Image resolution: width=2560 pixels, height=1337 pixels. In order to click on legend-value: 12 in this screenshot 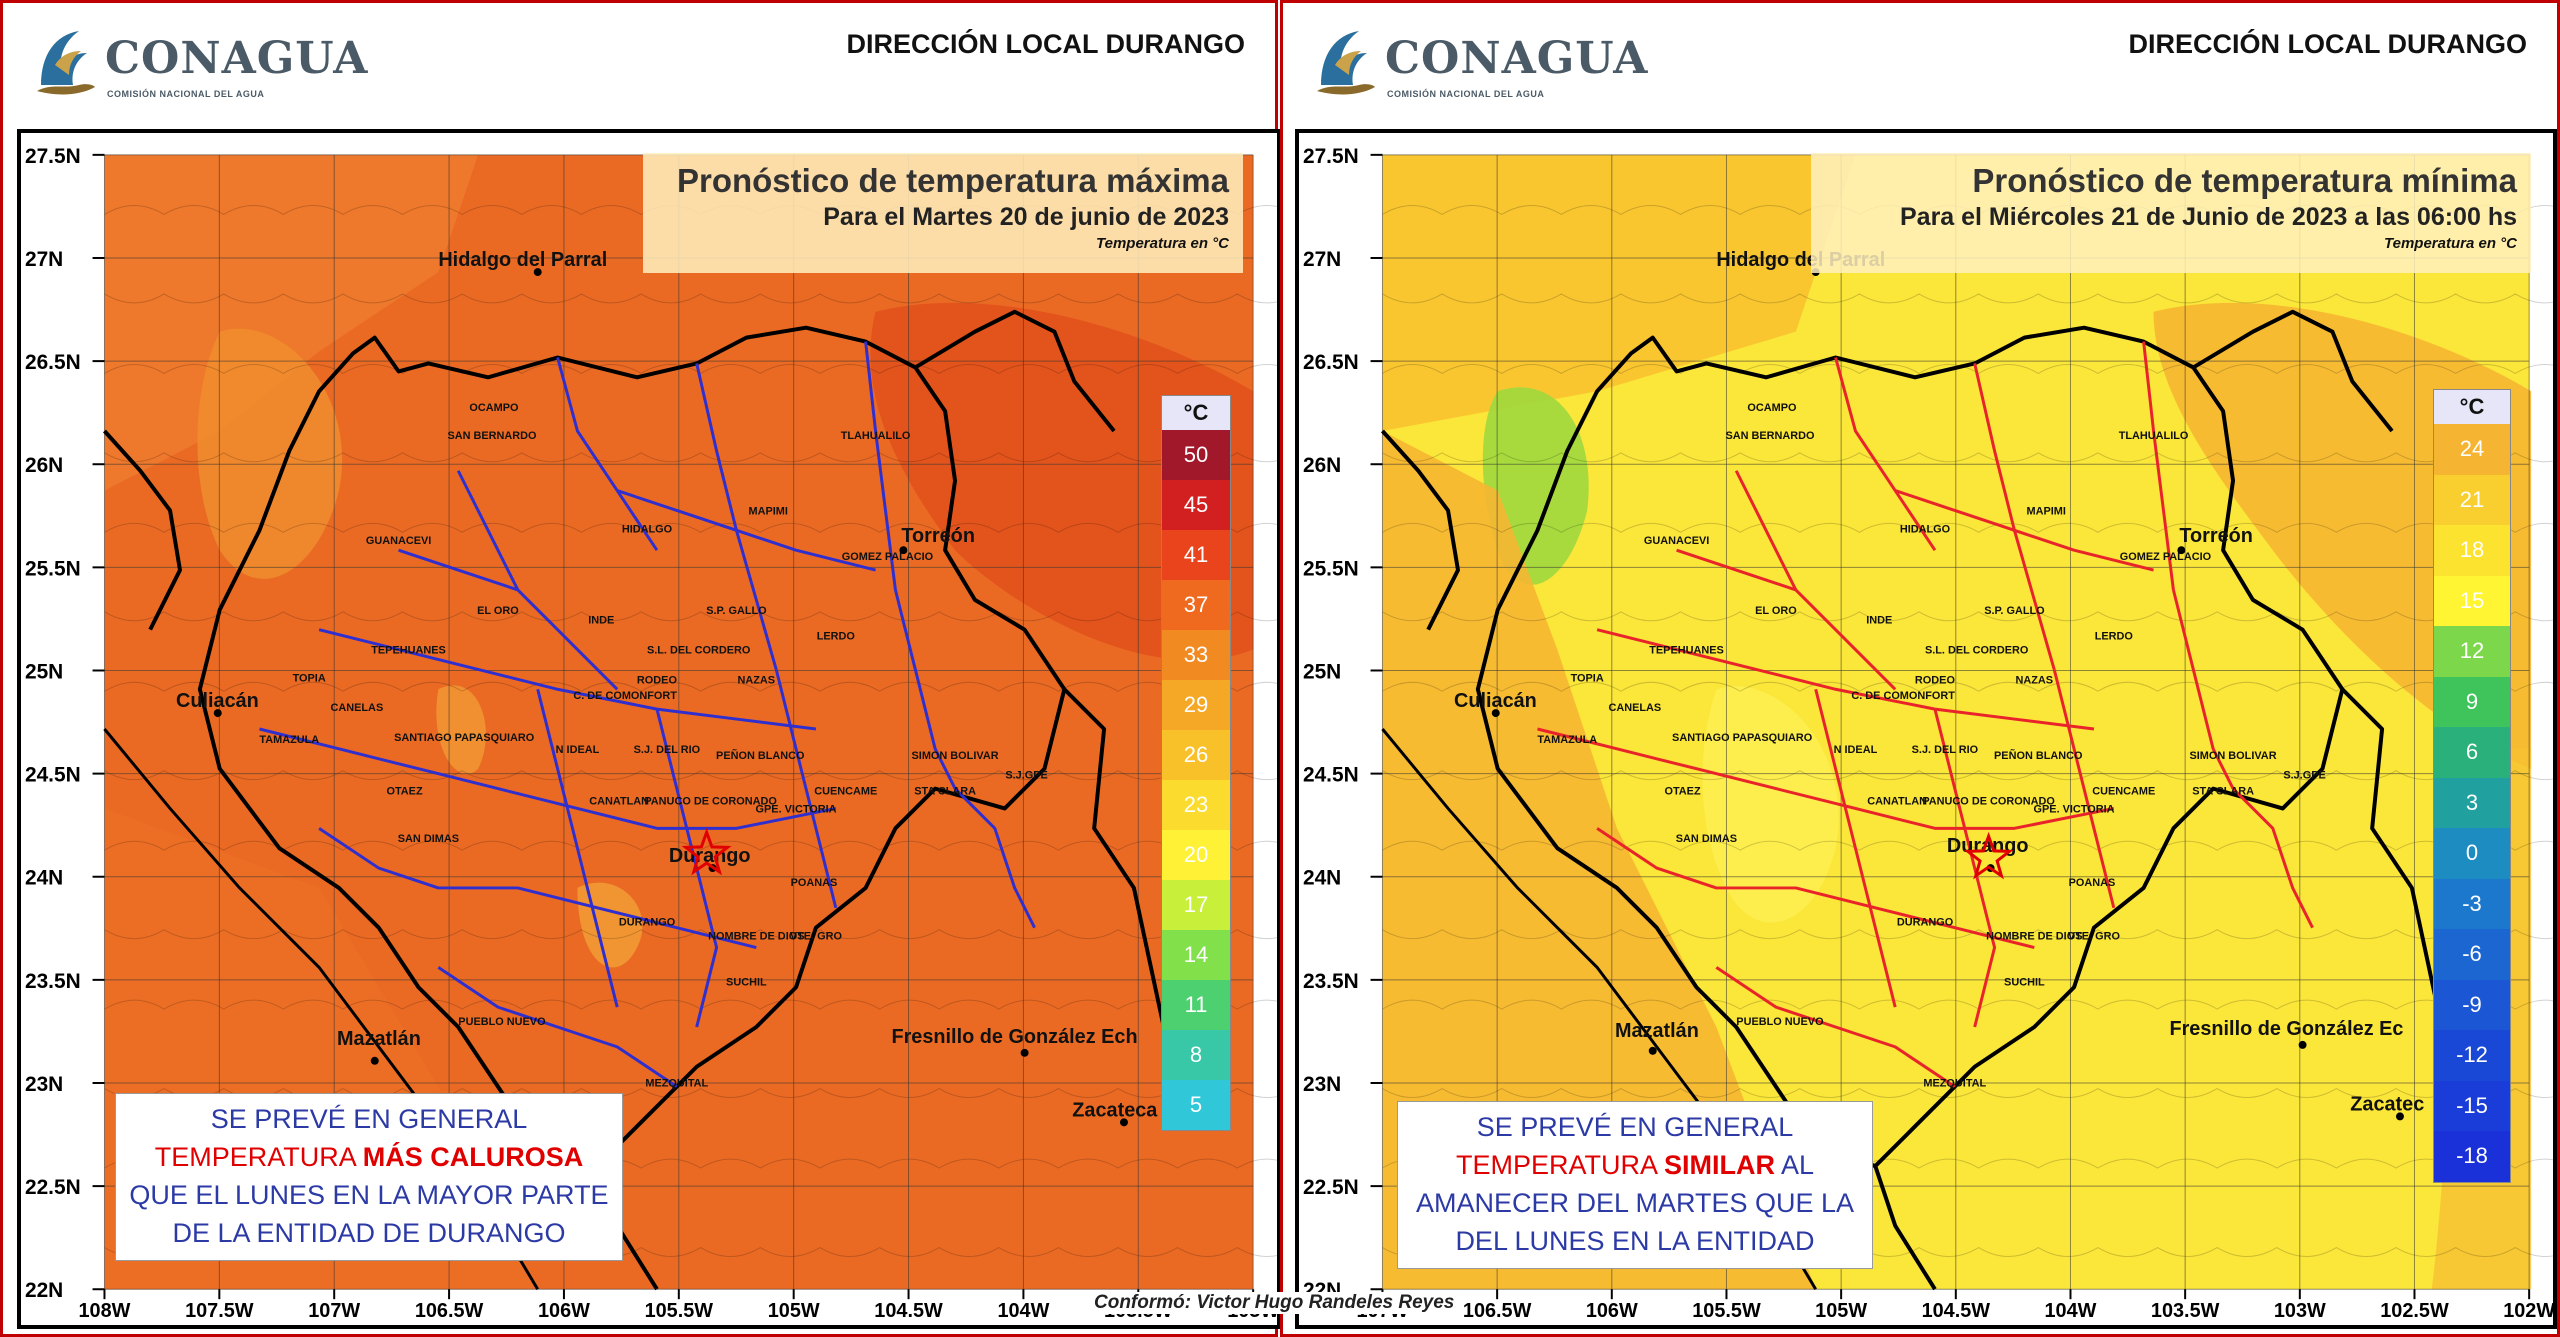, I will do `click(2472, 651)`.